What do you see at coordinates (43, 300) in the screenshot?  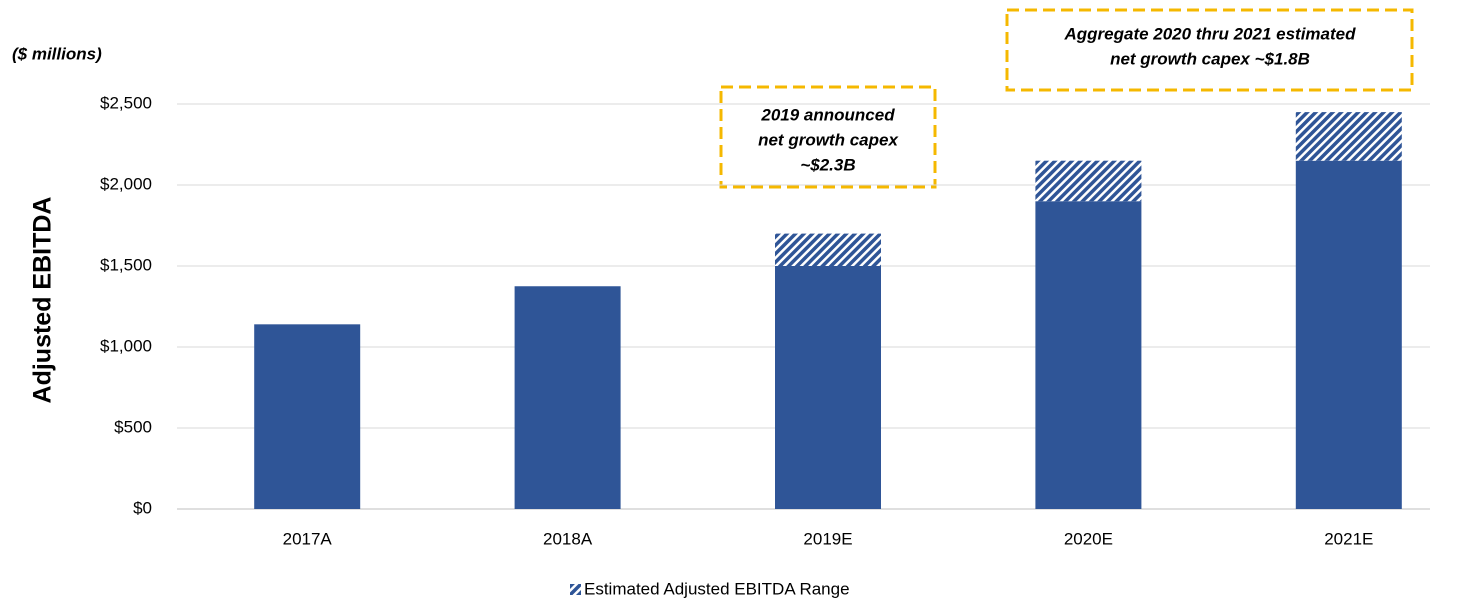 I see `y-axis-label: Adjusted EBITDA` at bounding box center [43, 300].